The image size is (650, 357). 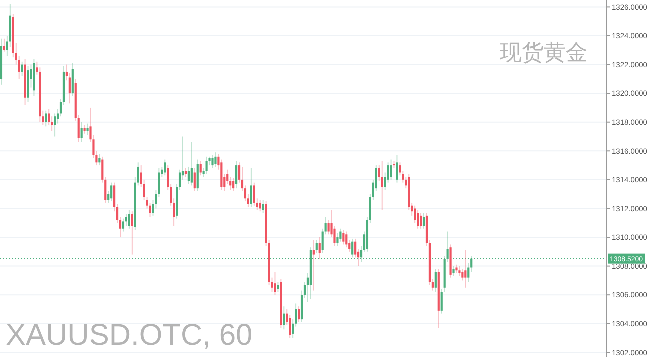 I want to click on text: XAUUSD.OTC, 60, so click(x=129, y=335).